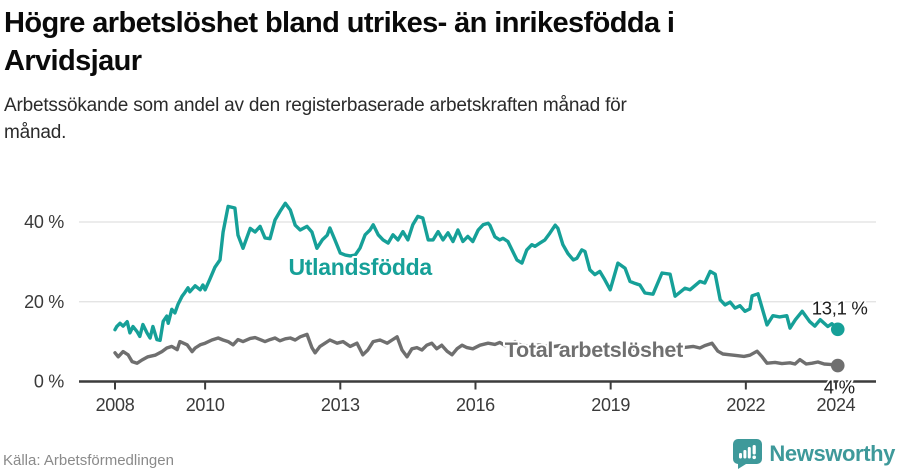 Image resolution: width=900 pixels, height=474 pixels. Describe the element at coordinates (88, 460) in the screenshot. I see `source-label: Källa: Arbetsförmedlingen` at that location.